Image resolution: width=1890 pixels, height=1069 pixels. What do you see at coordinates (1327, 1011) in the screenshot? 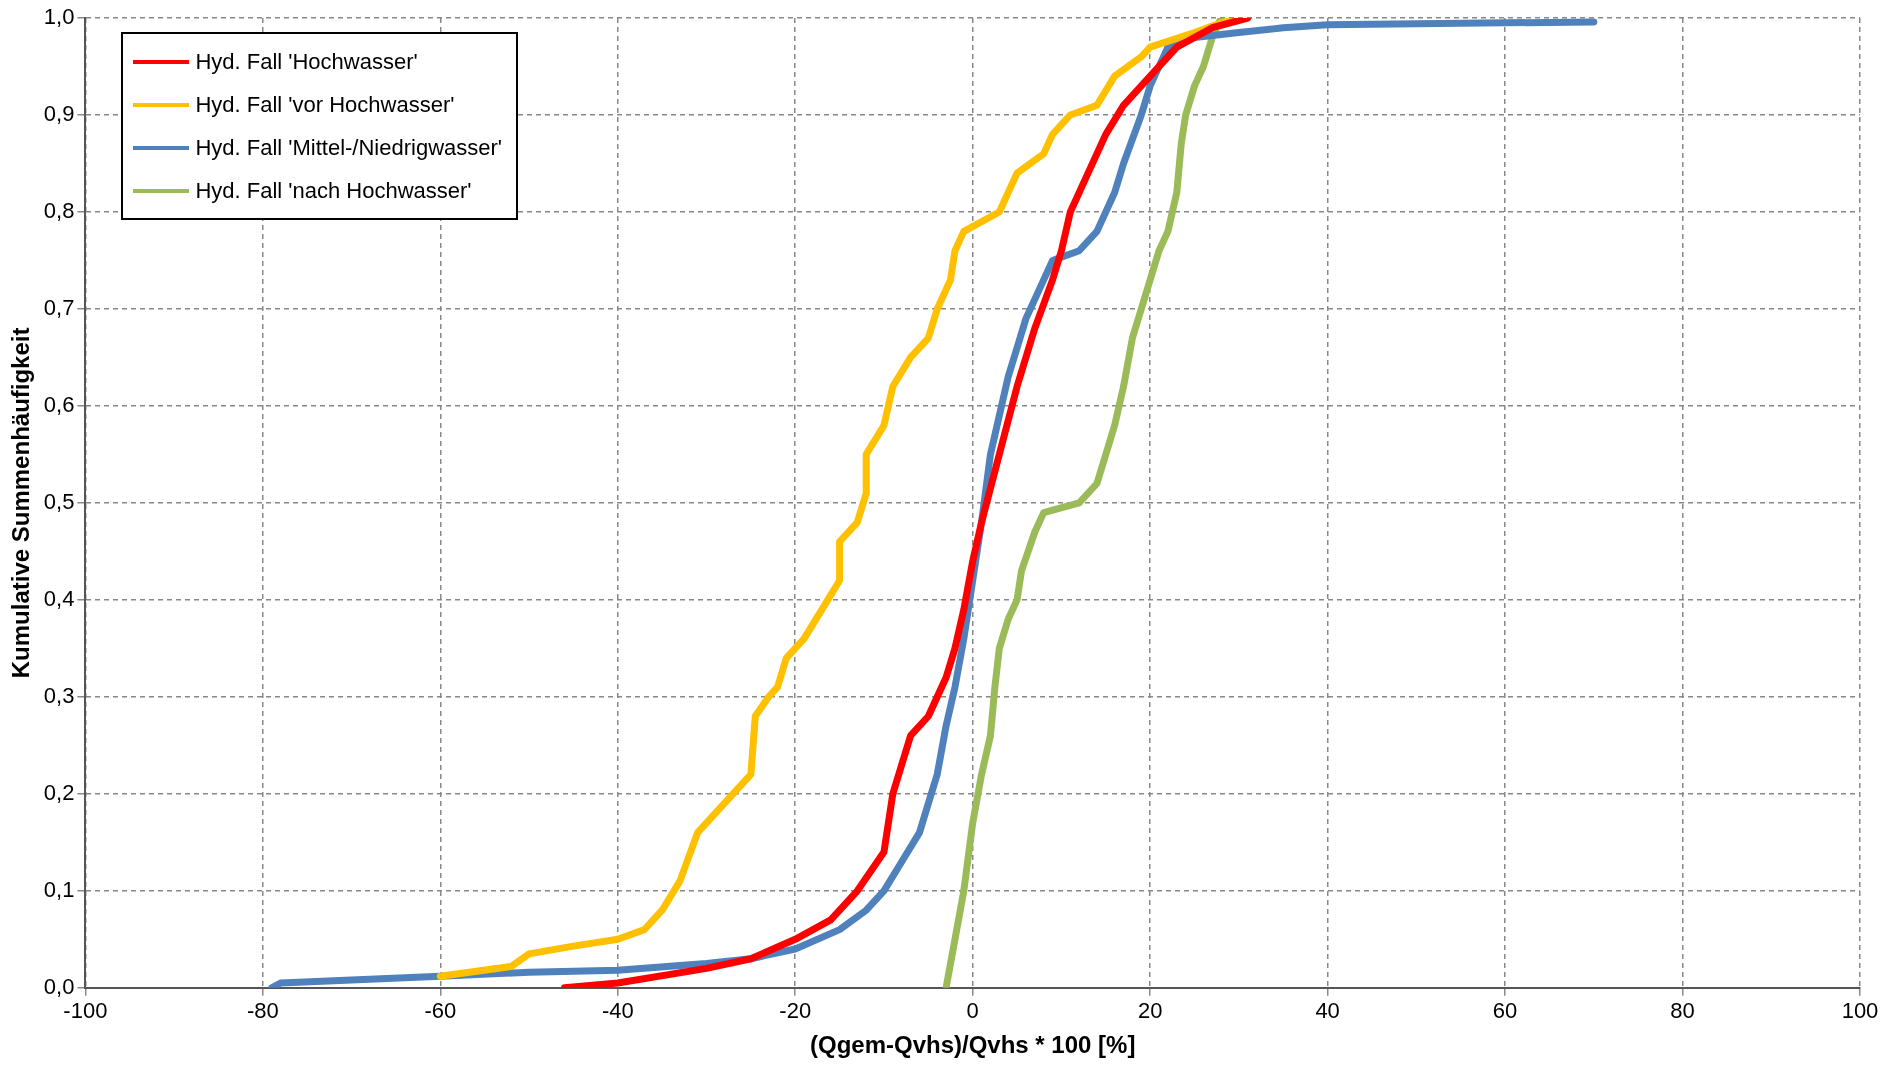
I see `x-tick-label: 40` at bounding box center [1327, 1011].